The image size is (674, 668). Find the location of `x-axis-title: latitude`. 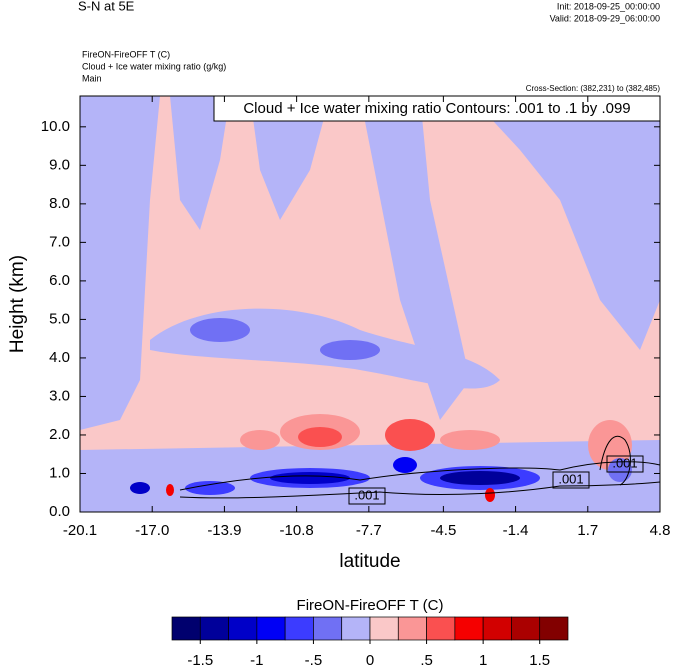

x-axis-title: latitude is located at coordinates (369, 561).